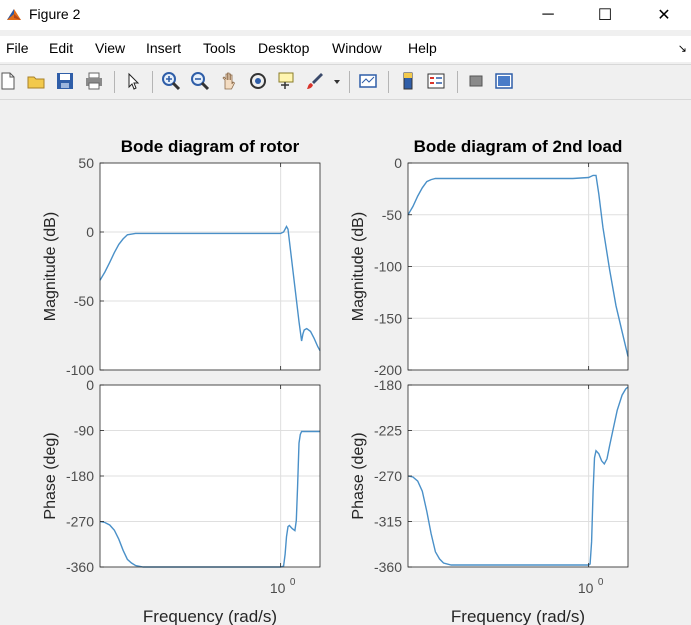 This screenshot has width=691, height=625. I want to click on chart-title: Bode diagram of rotor, so click(210, 146).